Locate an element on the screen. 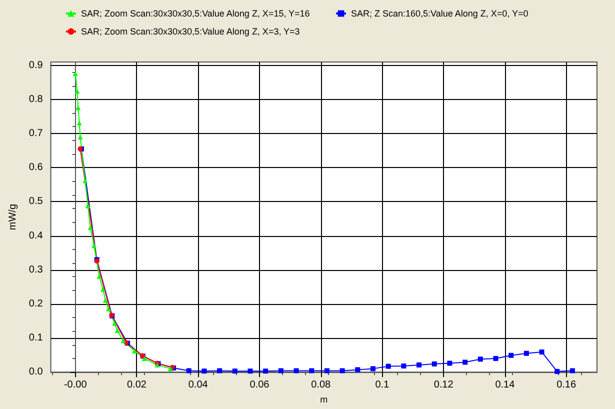 The image size is (615, 409). x-axis-title: m is located at coordinates (324, 399).